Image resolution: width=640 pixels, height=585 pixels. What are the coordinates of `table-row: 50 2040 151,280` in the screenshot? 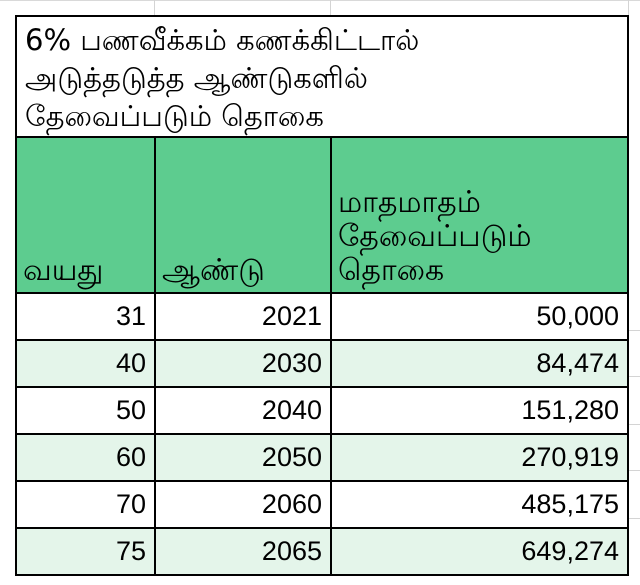 It's located at (322, 410).